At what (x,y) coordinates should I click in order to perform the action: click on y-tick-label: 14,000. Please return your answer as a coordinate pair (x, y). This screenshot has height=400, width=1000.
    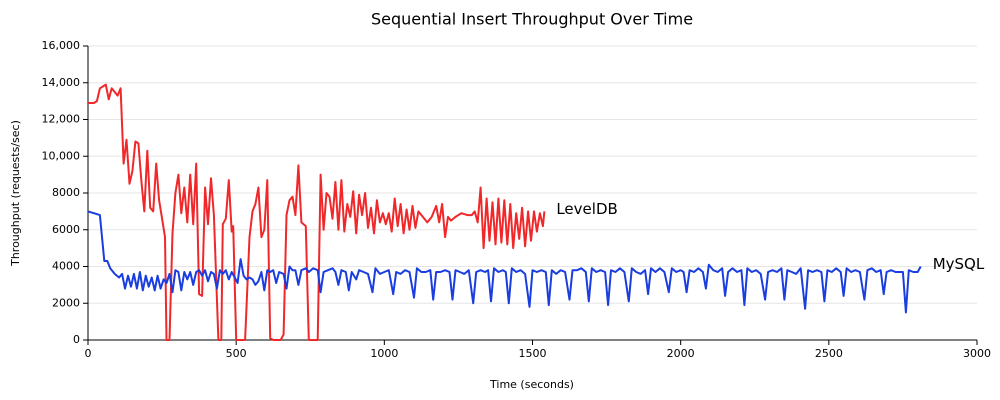
    Looking at the image, I should click on (61, 82).